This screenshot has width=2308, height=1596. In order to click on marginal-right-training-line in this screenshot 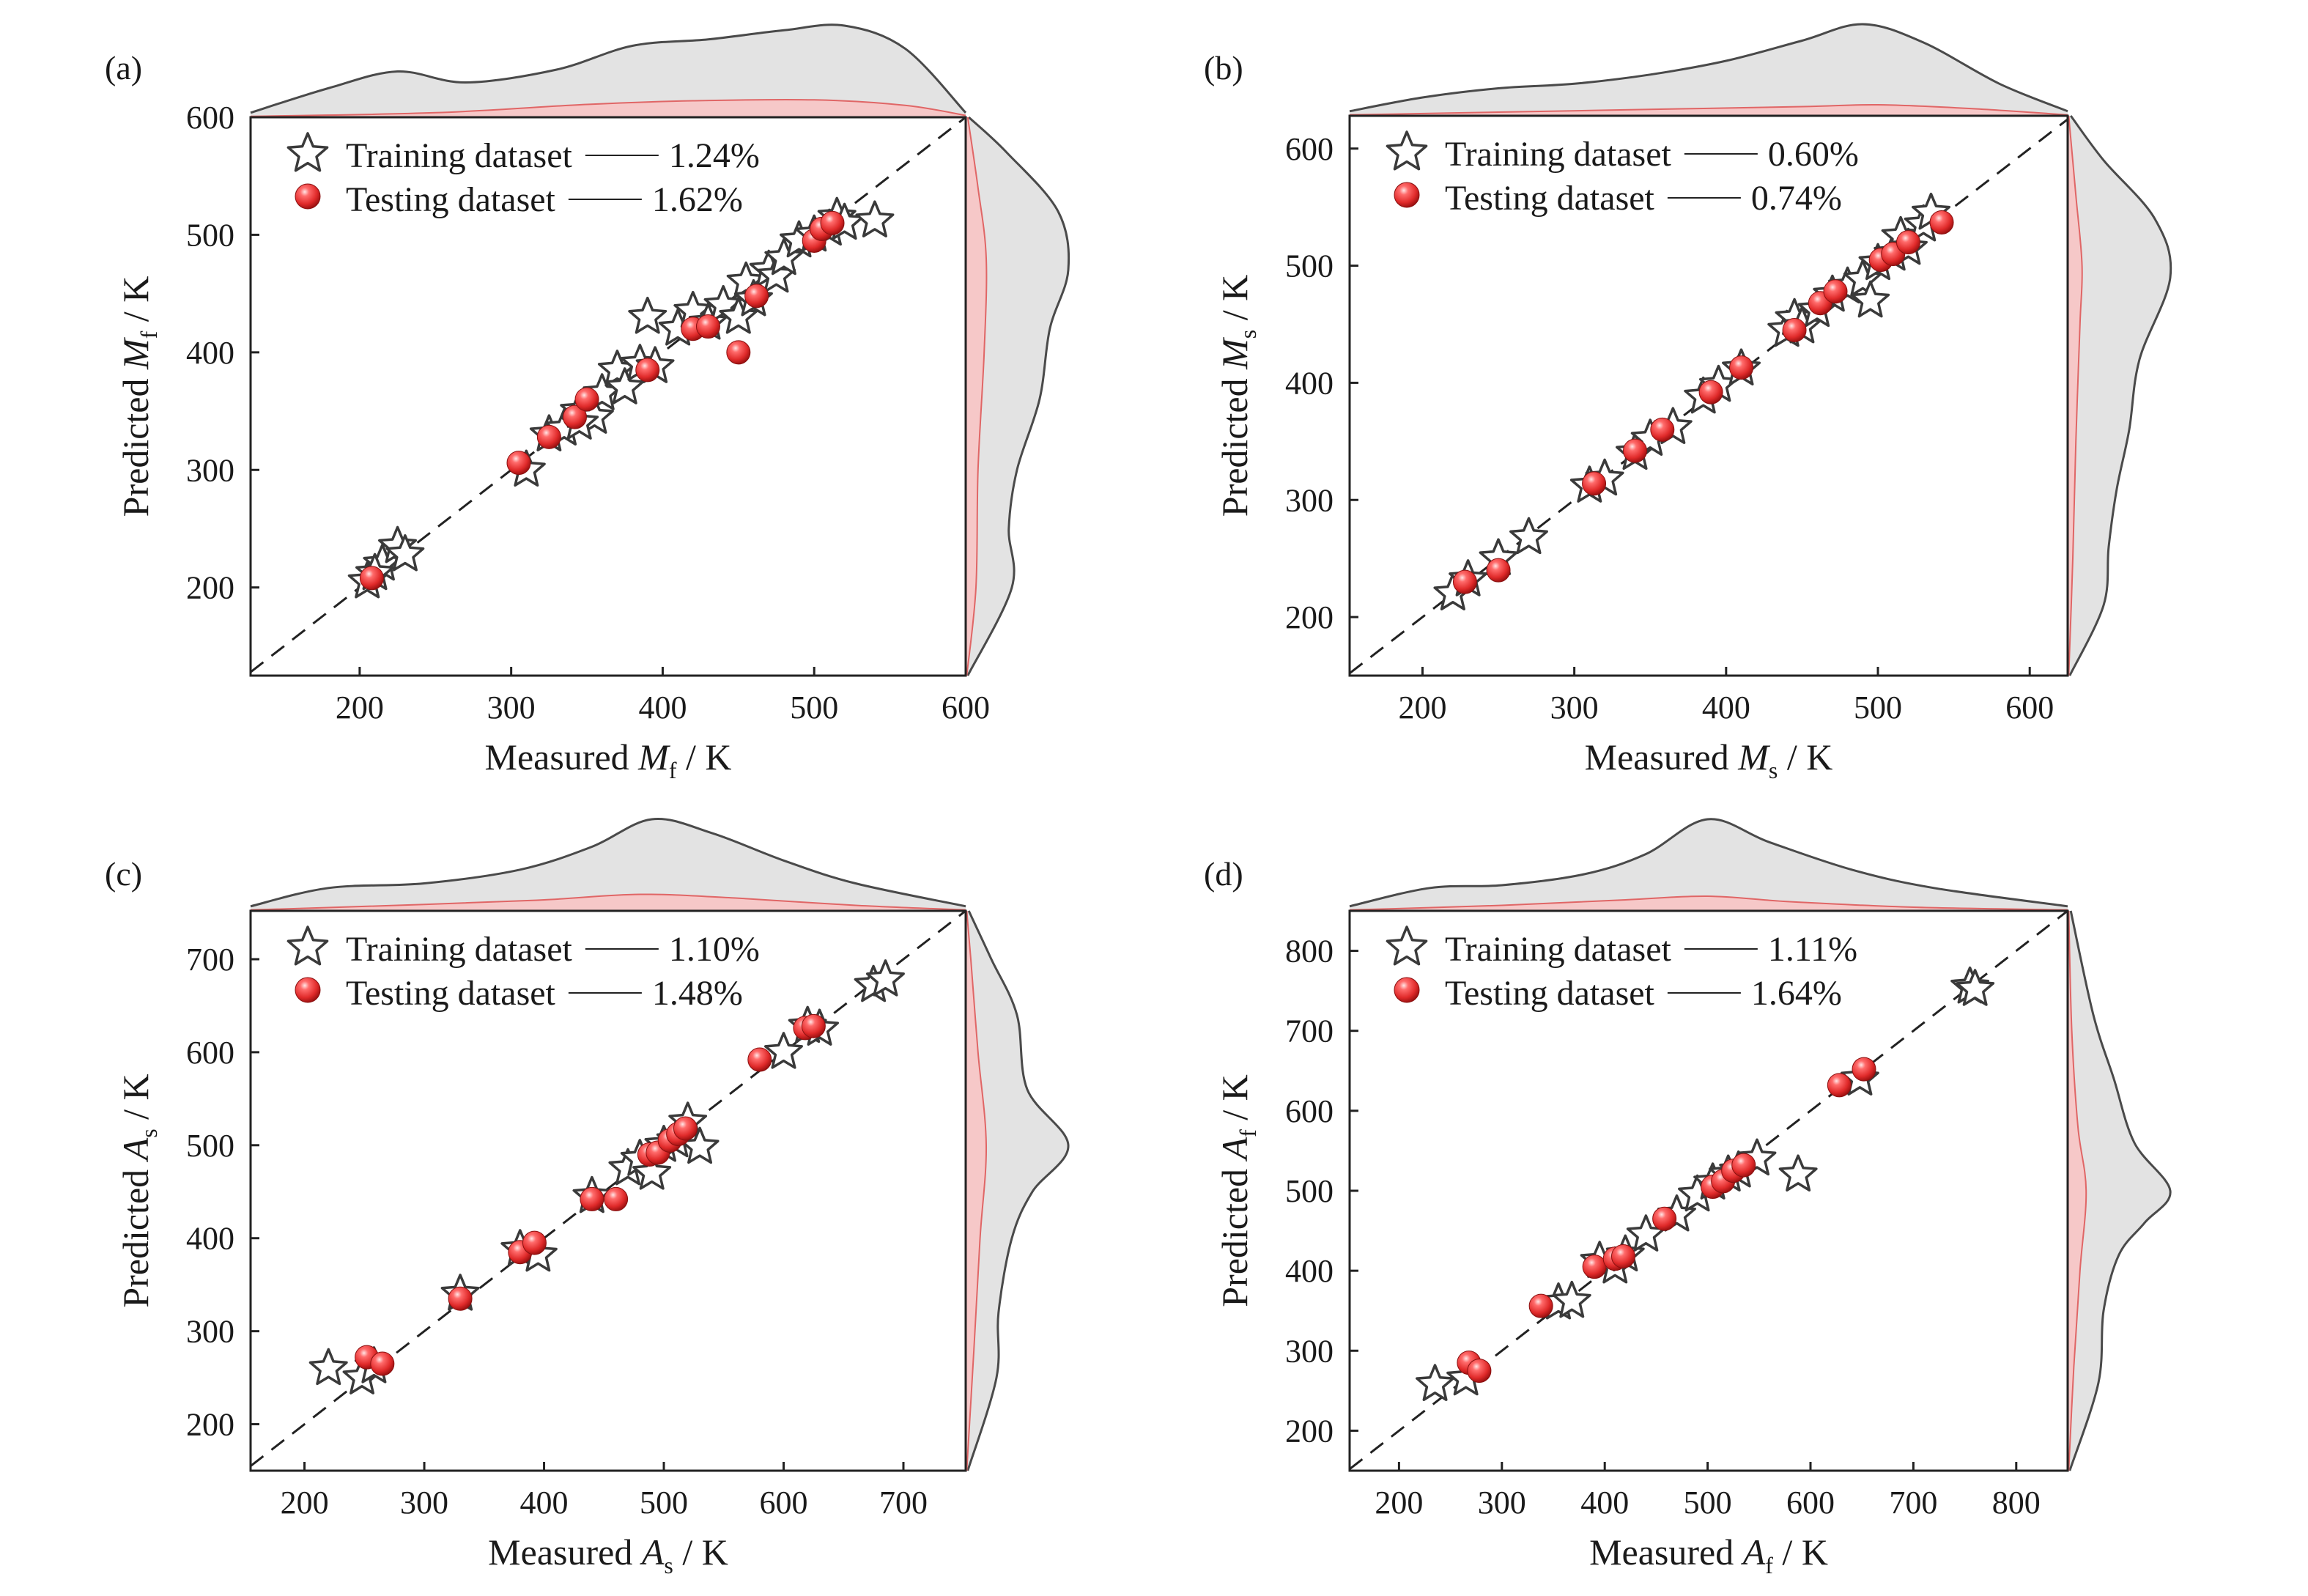, I will do `click(1018, 1190)`.